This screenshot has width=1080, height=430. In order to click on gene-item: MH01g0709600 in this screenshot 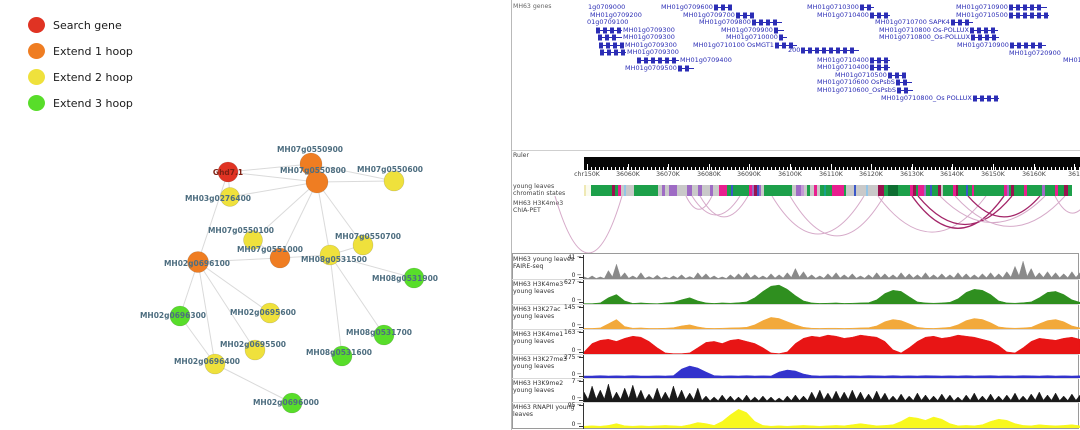, I will do `click(696, 7)`.